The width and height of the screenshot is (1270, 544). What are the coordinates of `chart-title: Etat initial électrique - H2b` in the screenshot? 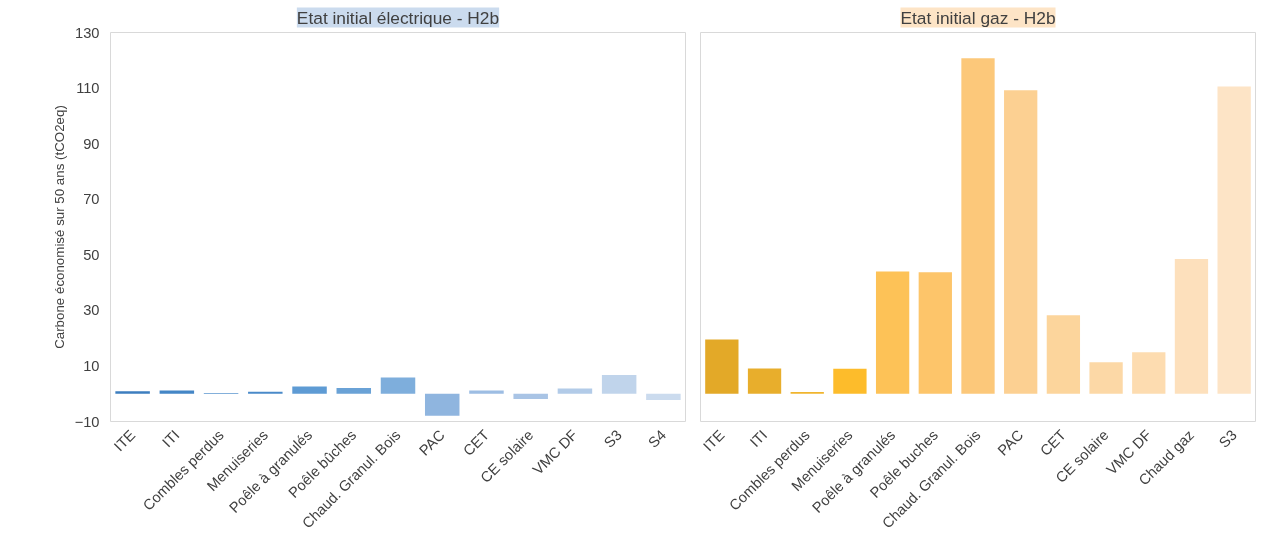 It's located at (398, 17).